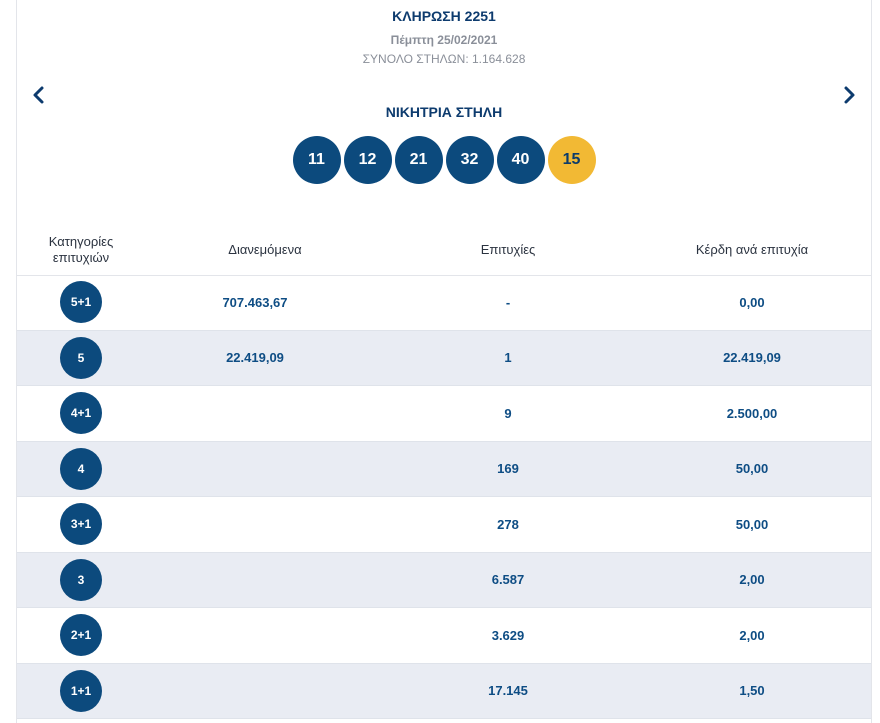  Describe the element at coordinates (81, 524) in the screenshot. I see `category-badge: 3+1` at that location.